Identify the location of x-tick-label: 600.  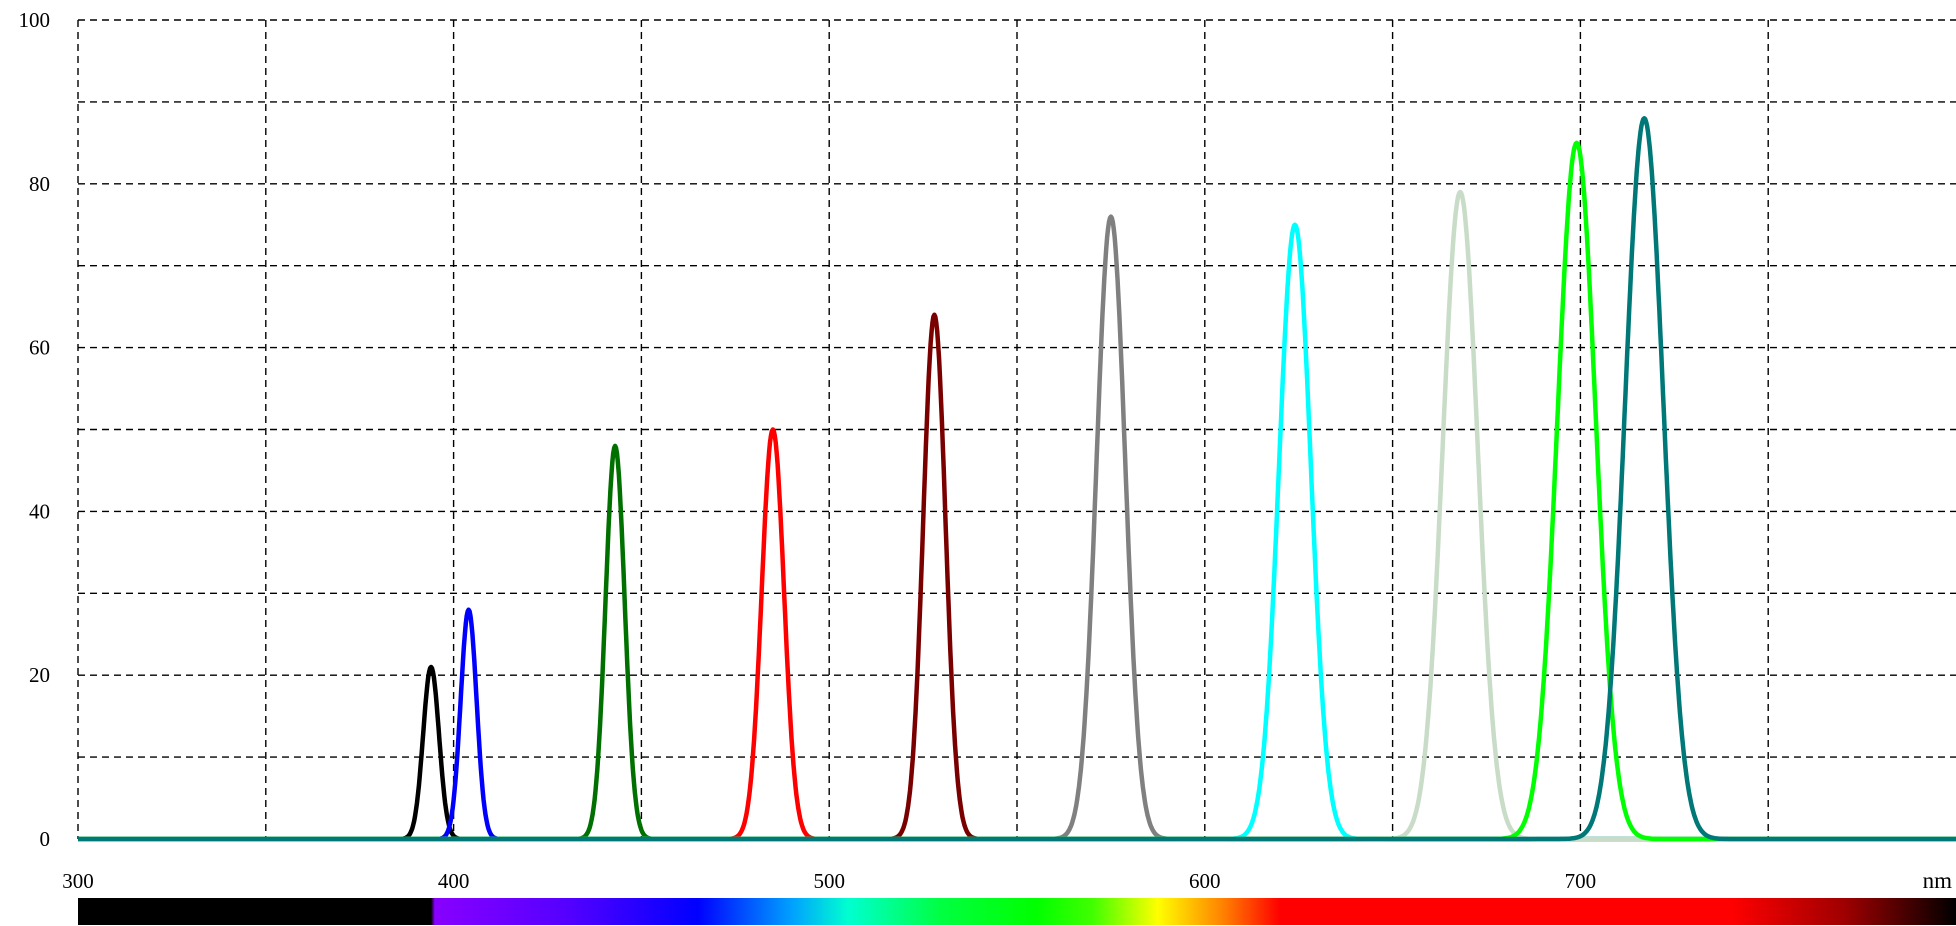
(1205, 881).